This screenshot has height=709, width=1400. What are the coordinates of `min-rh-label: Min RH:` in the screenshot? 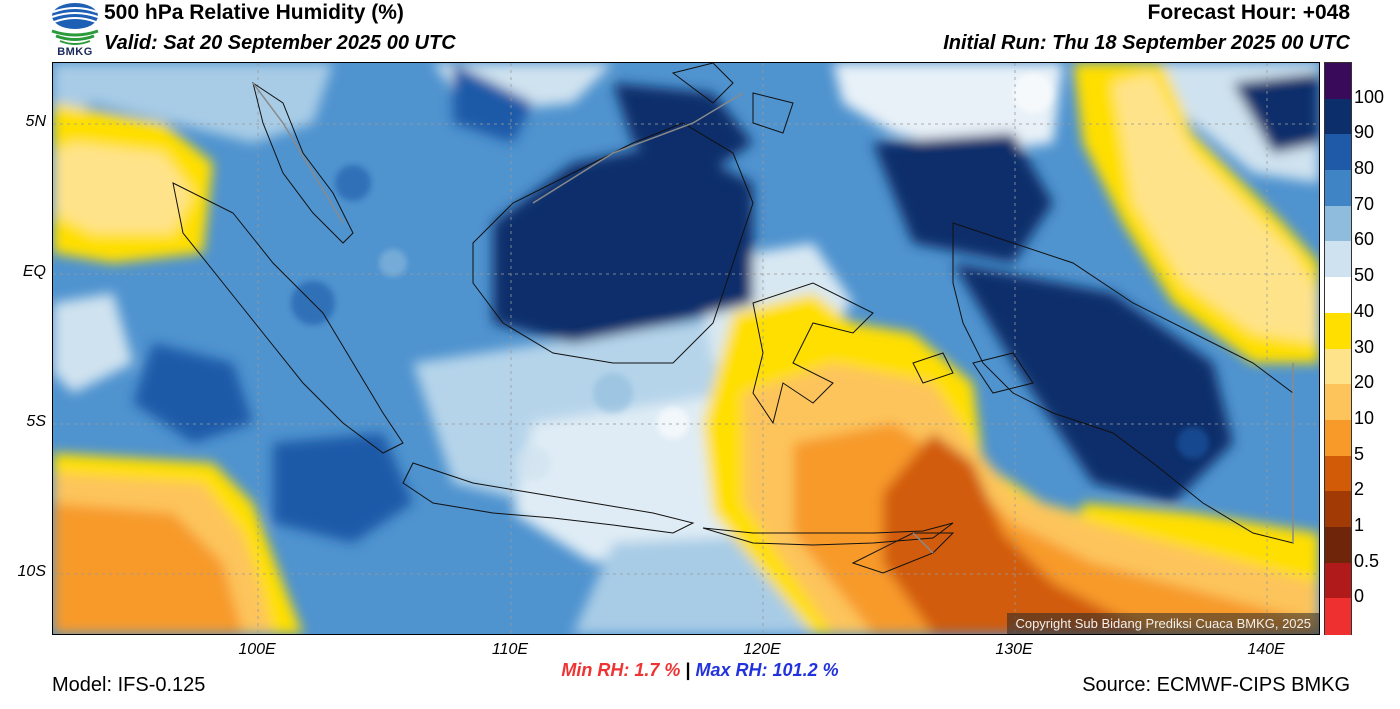 It's located at (595, 670).